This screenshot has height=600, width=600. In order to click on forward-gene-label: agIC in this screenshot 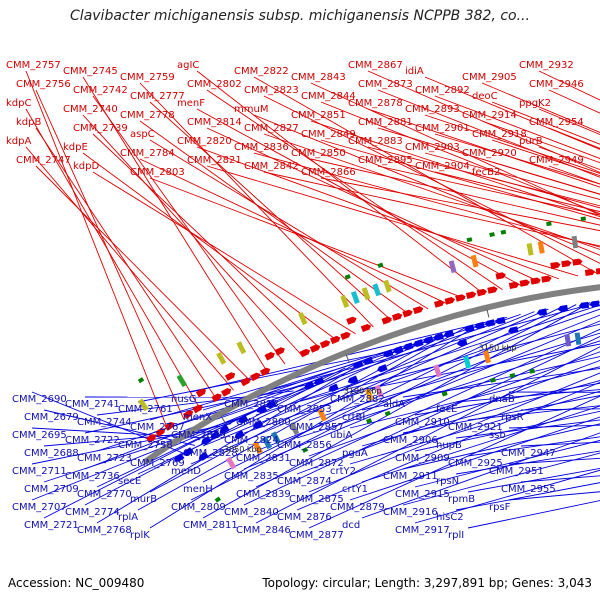, I will do `click(188, 65)`.